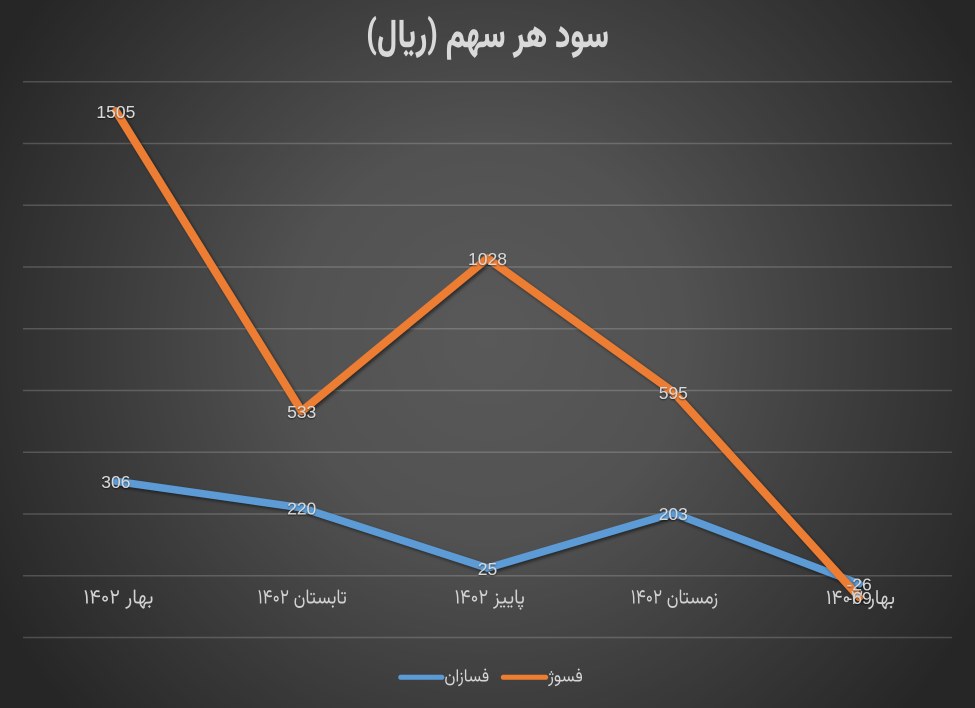  Describe the element at coordinates (858, 585) in the screenshot. I see `svg-text: -26` at that location.